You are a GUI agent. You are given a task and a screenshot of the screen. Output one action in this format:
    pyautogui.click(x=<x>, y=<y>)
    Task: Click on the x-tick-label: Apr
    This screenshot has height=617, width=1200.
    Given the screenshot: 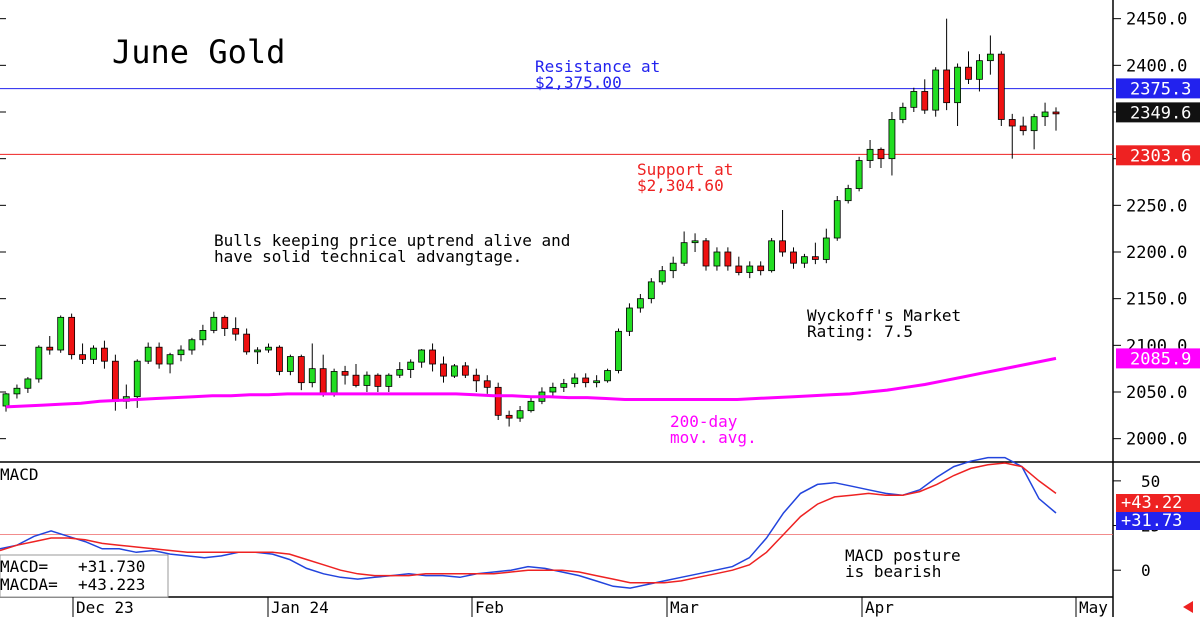 What is the action you would take?
    pyautogui.click(x=879, y=607)
    